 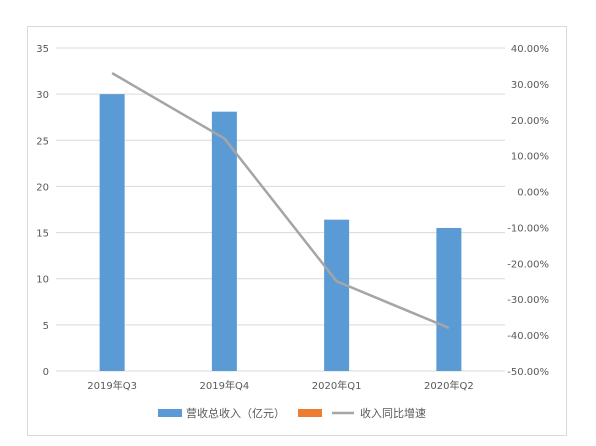 I want to click on y-right-tick-label: 10.00%, so click(x=530, y=157).